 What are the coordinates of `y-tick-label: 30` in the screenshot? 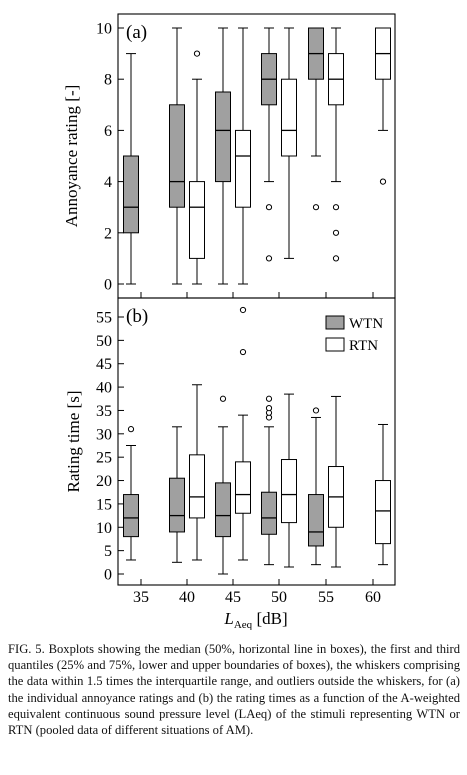 It's located at (104, 434).